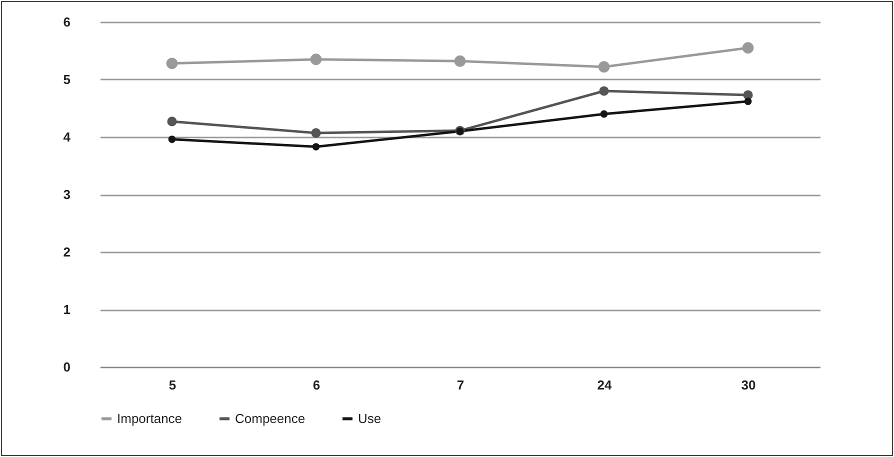 This screenshot has height=457, width=894. I want to click on y-tick-label: 5, so click(66, 79).